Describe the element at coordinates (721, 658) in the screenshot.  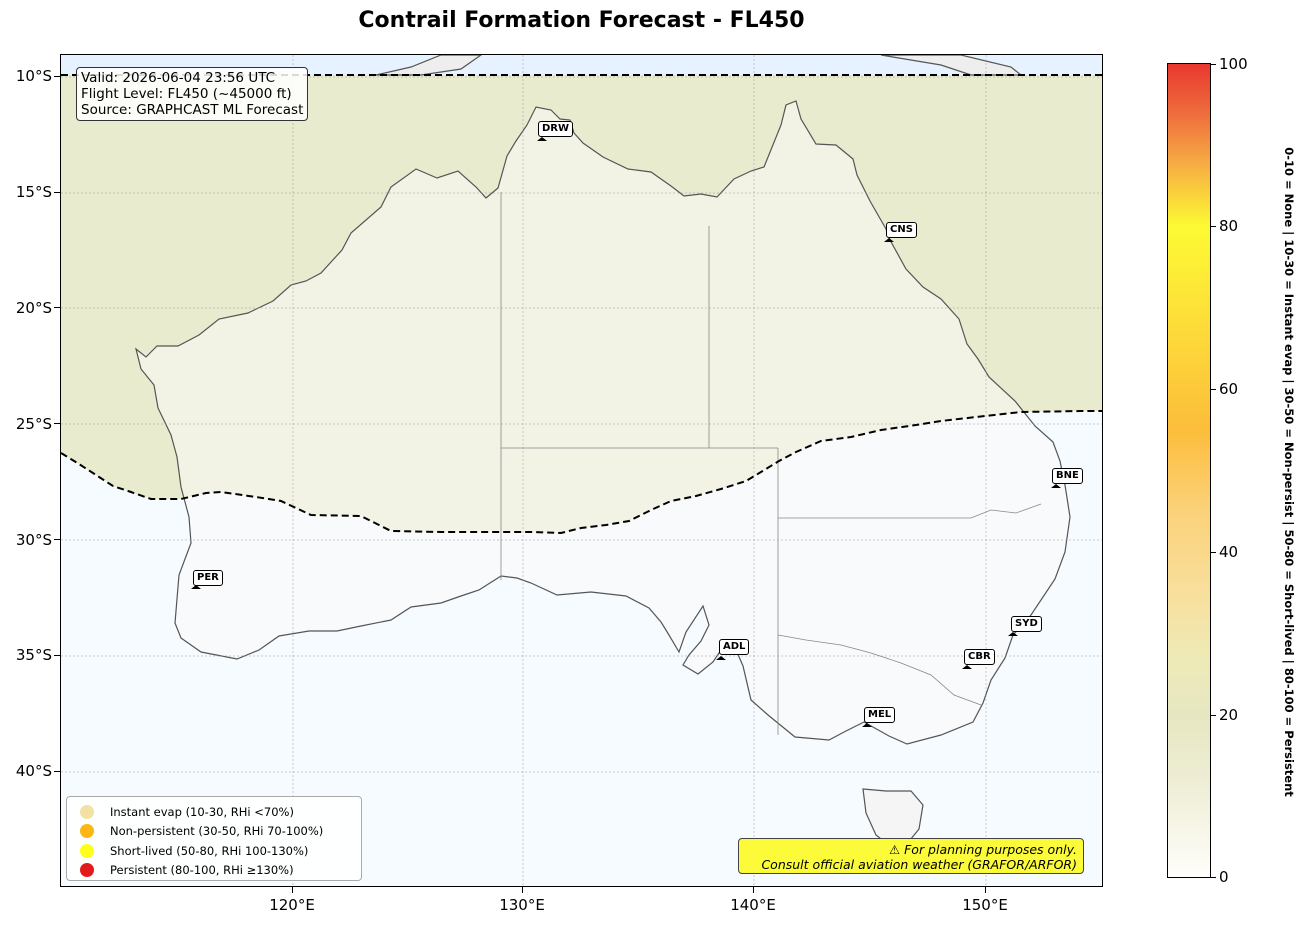
I see `city-marker-adl` at that location.